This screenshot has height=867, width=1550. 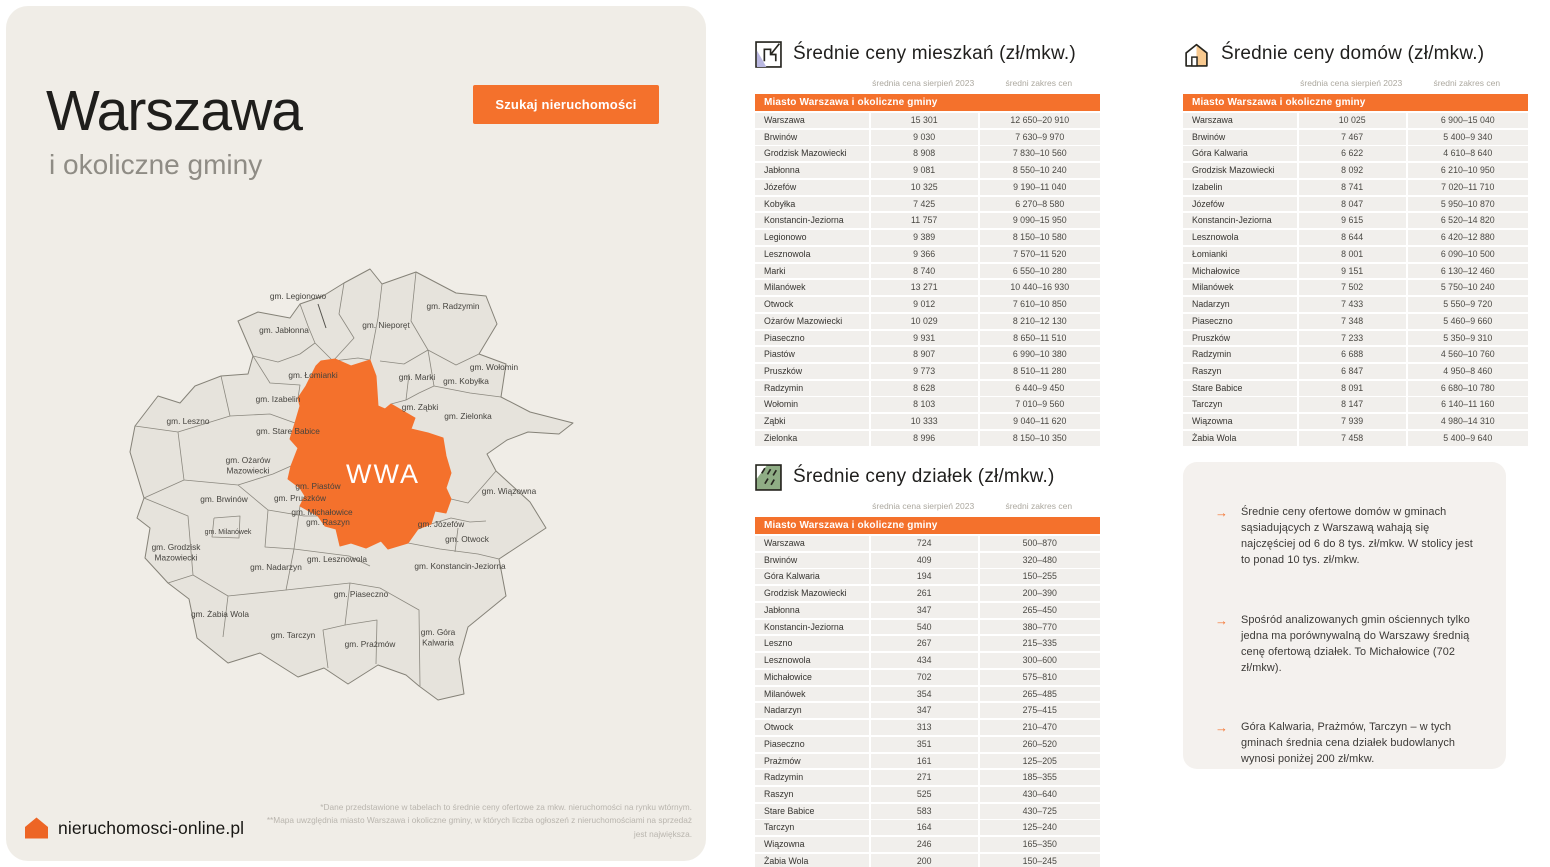 I want to click on cell-price-range: 7 020–11 710, so click(x=1467, y=187).